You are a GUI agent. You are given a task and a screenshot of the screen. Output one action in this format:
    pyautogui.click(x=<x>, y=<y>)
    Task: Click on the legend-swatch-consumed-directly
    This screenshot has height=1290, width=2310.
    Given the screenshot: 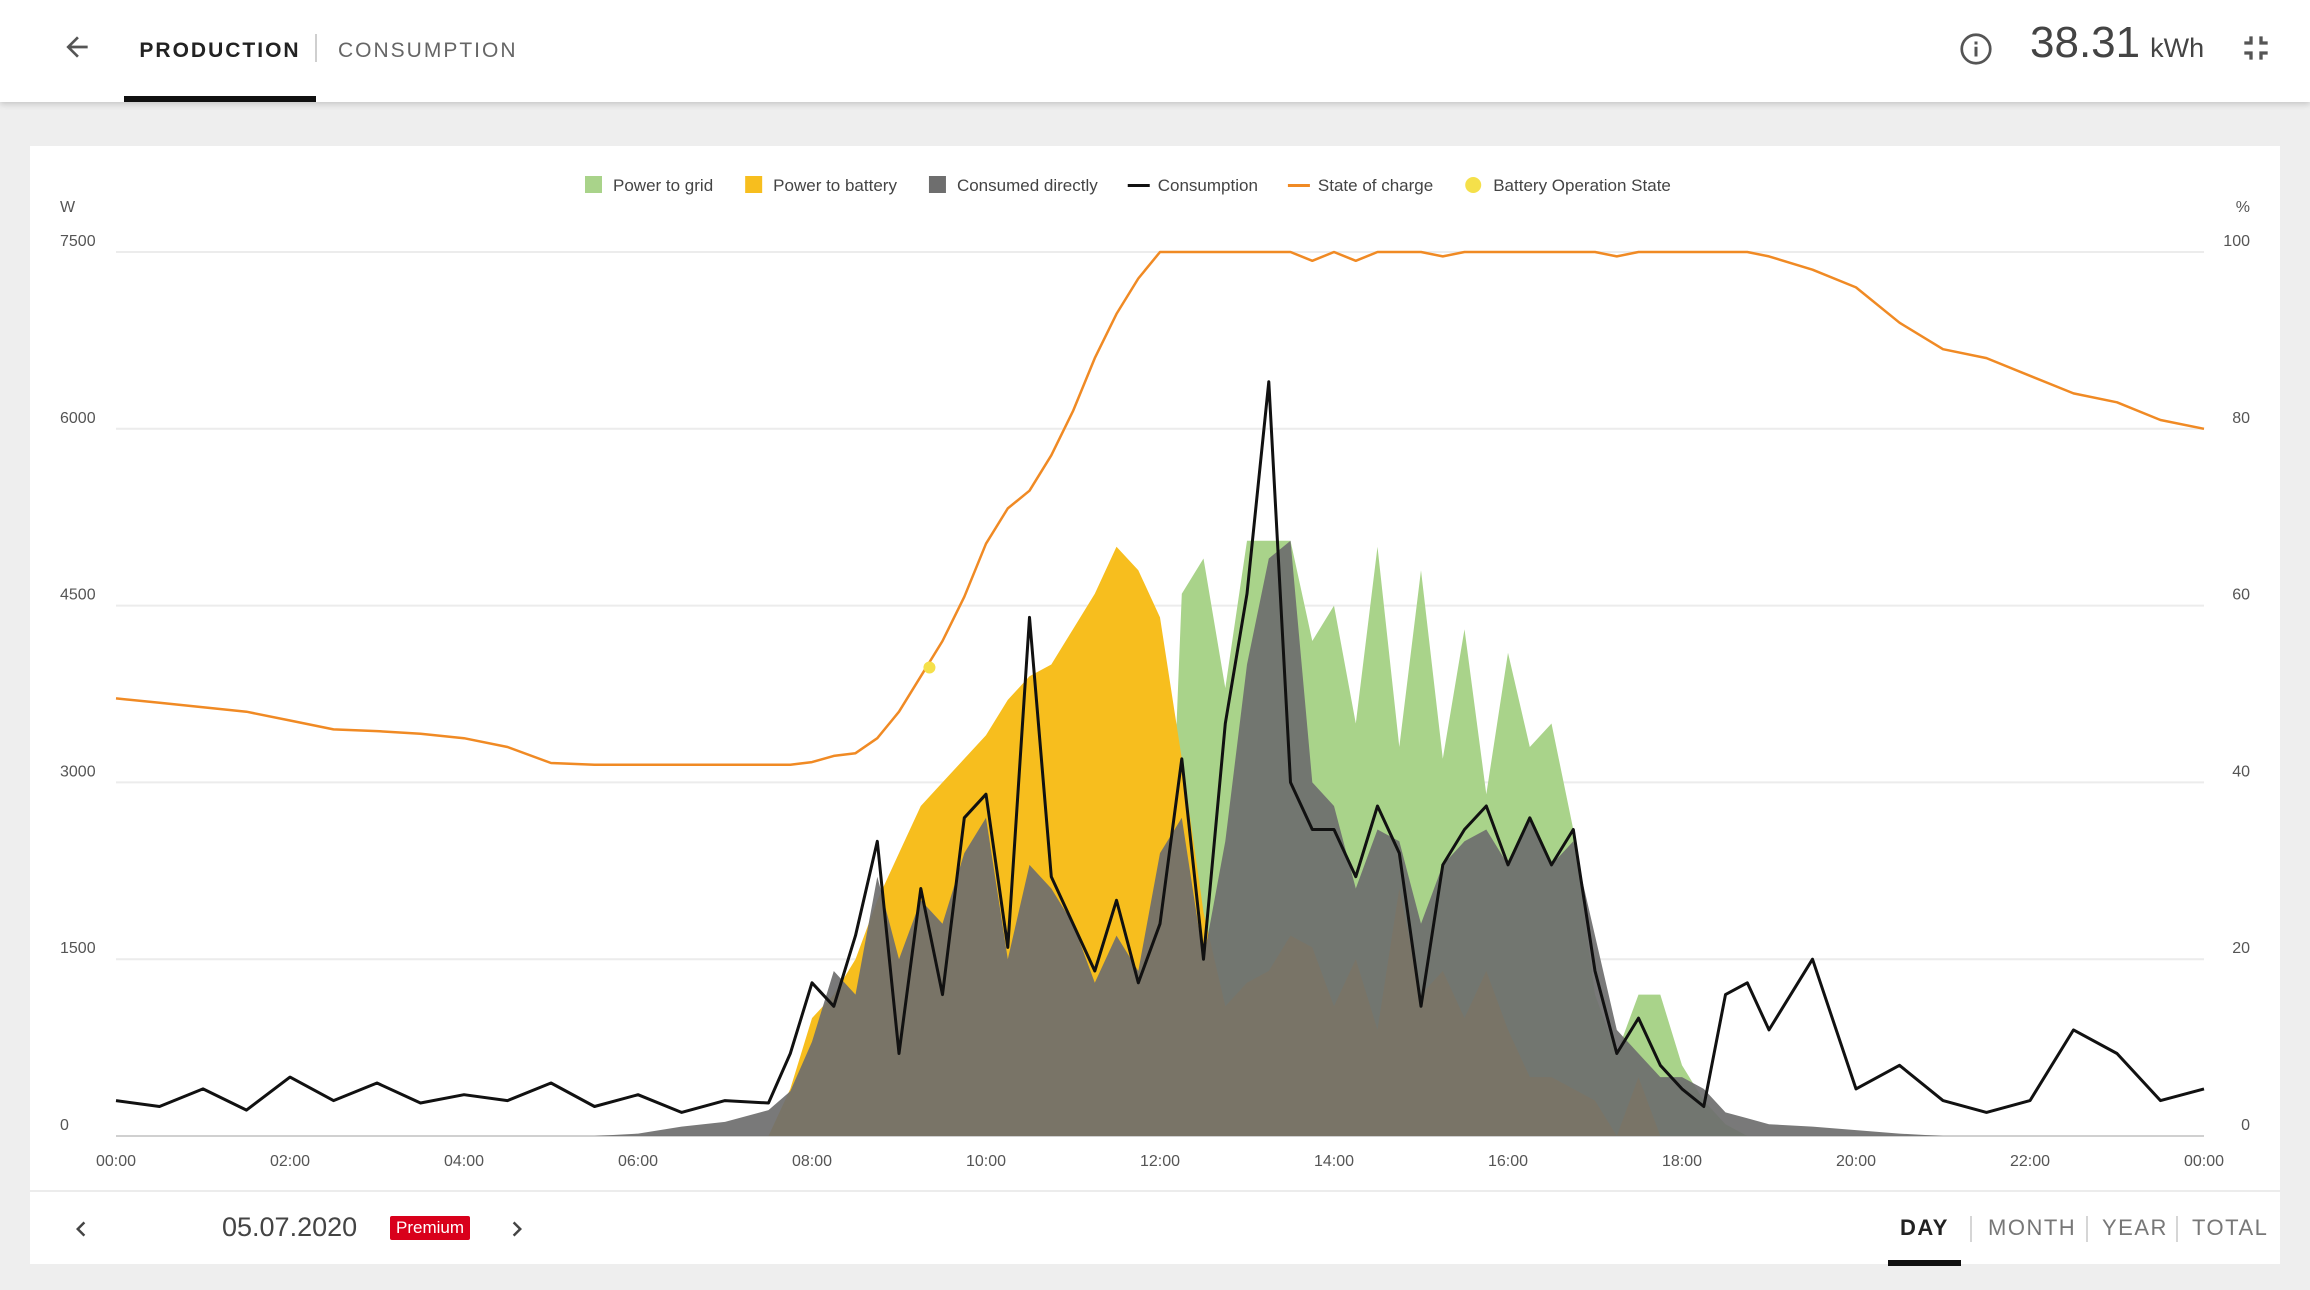 What is the action you would take?
    pyautogui.click(x=937, y=184)
    